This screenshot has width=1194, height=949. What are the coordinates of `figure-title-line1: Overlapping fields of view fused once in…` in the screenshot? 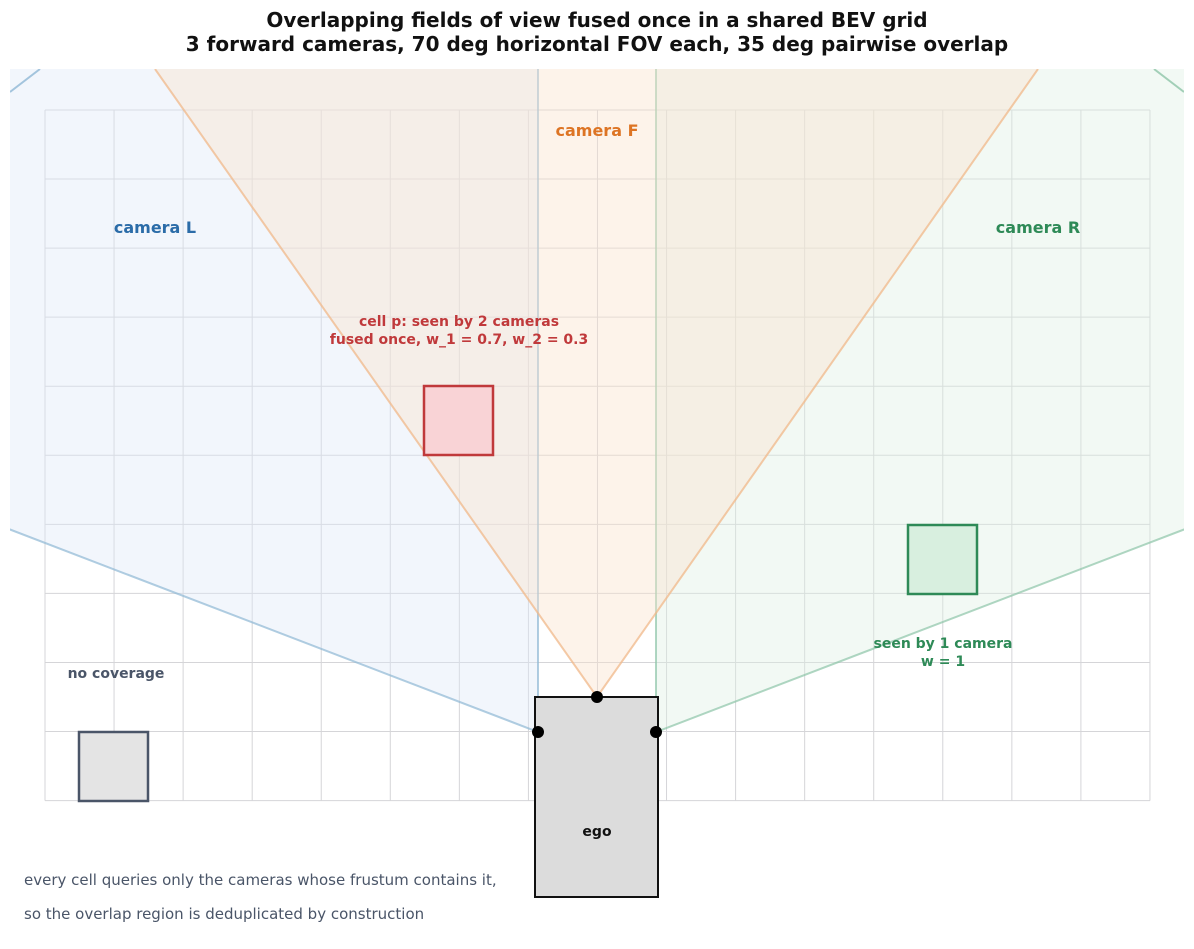 It's located at (597, 20).